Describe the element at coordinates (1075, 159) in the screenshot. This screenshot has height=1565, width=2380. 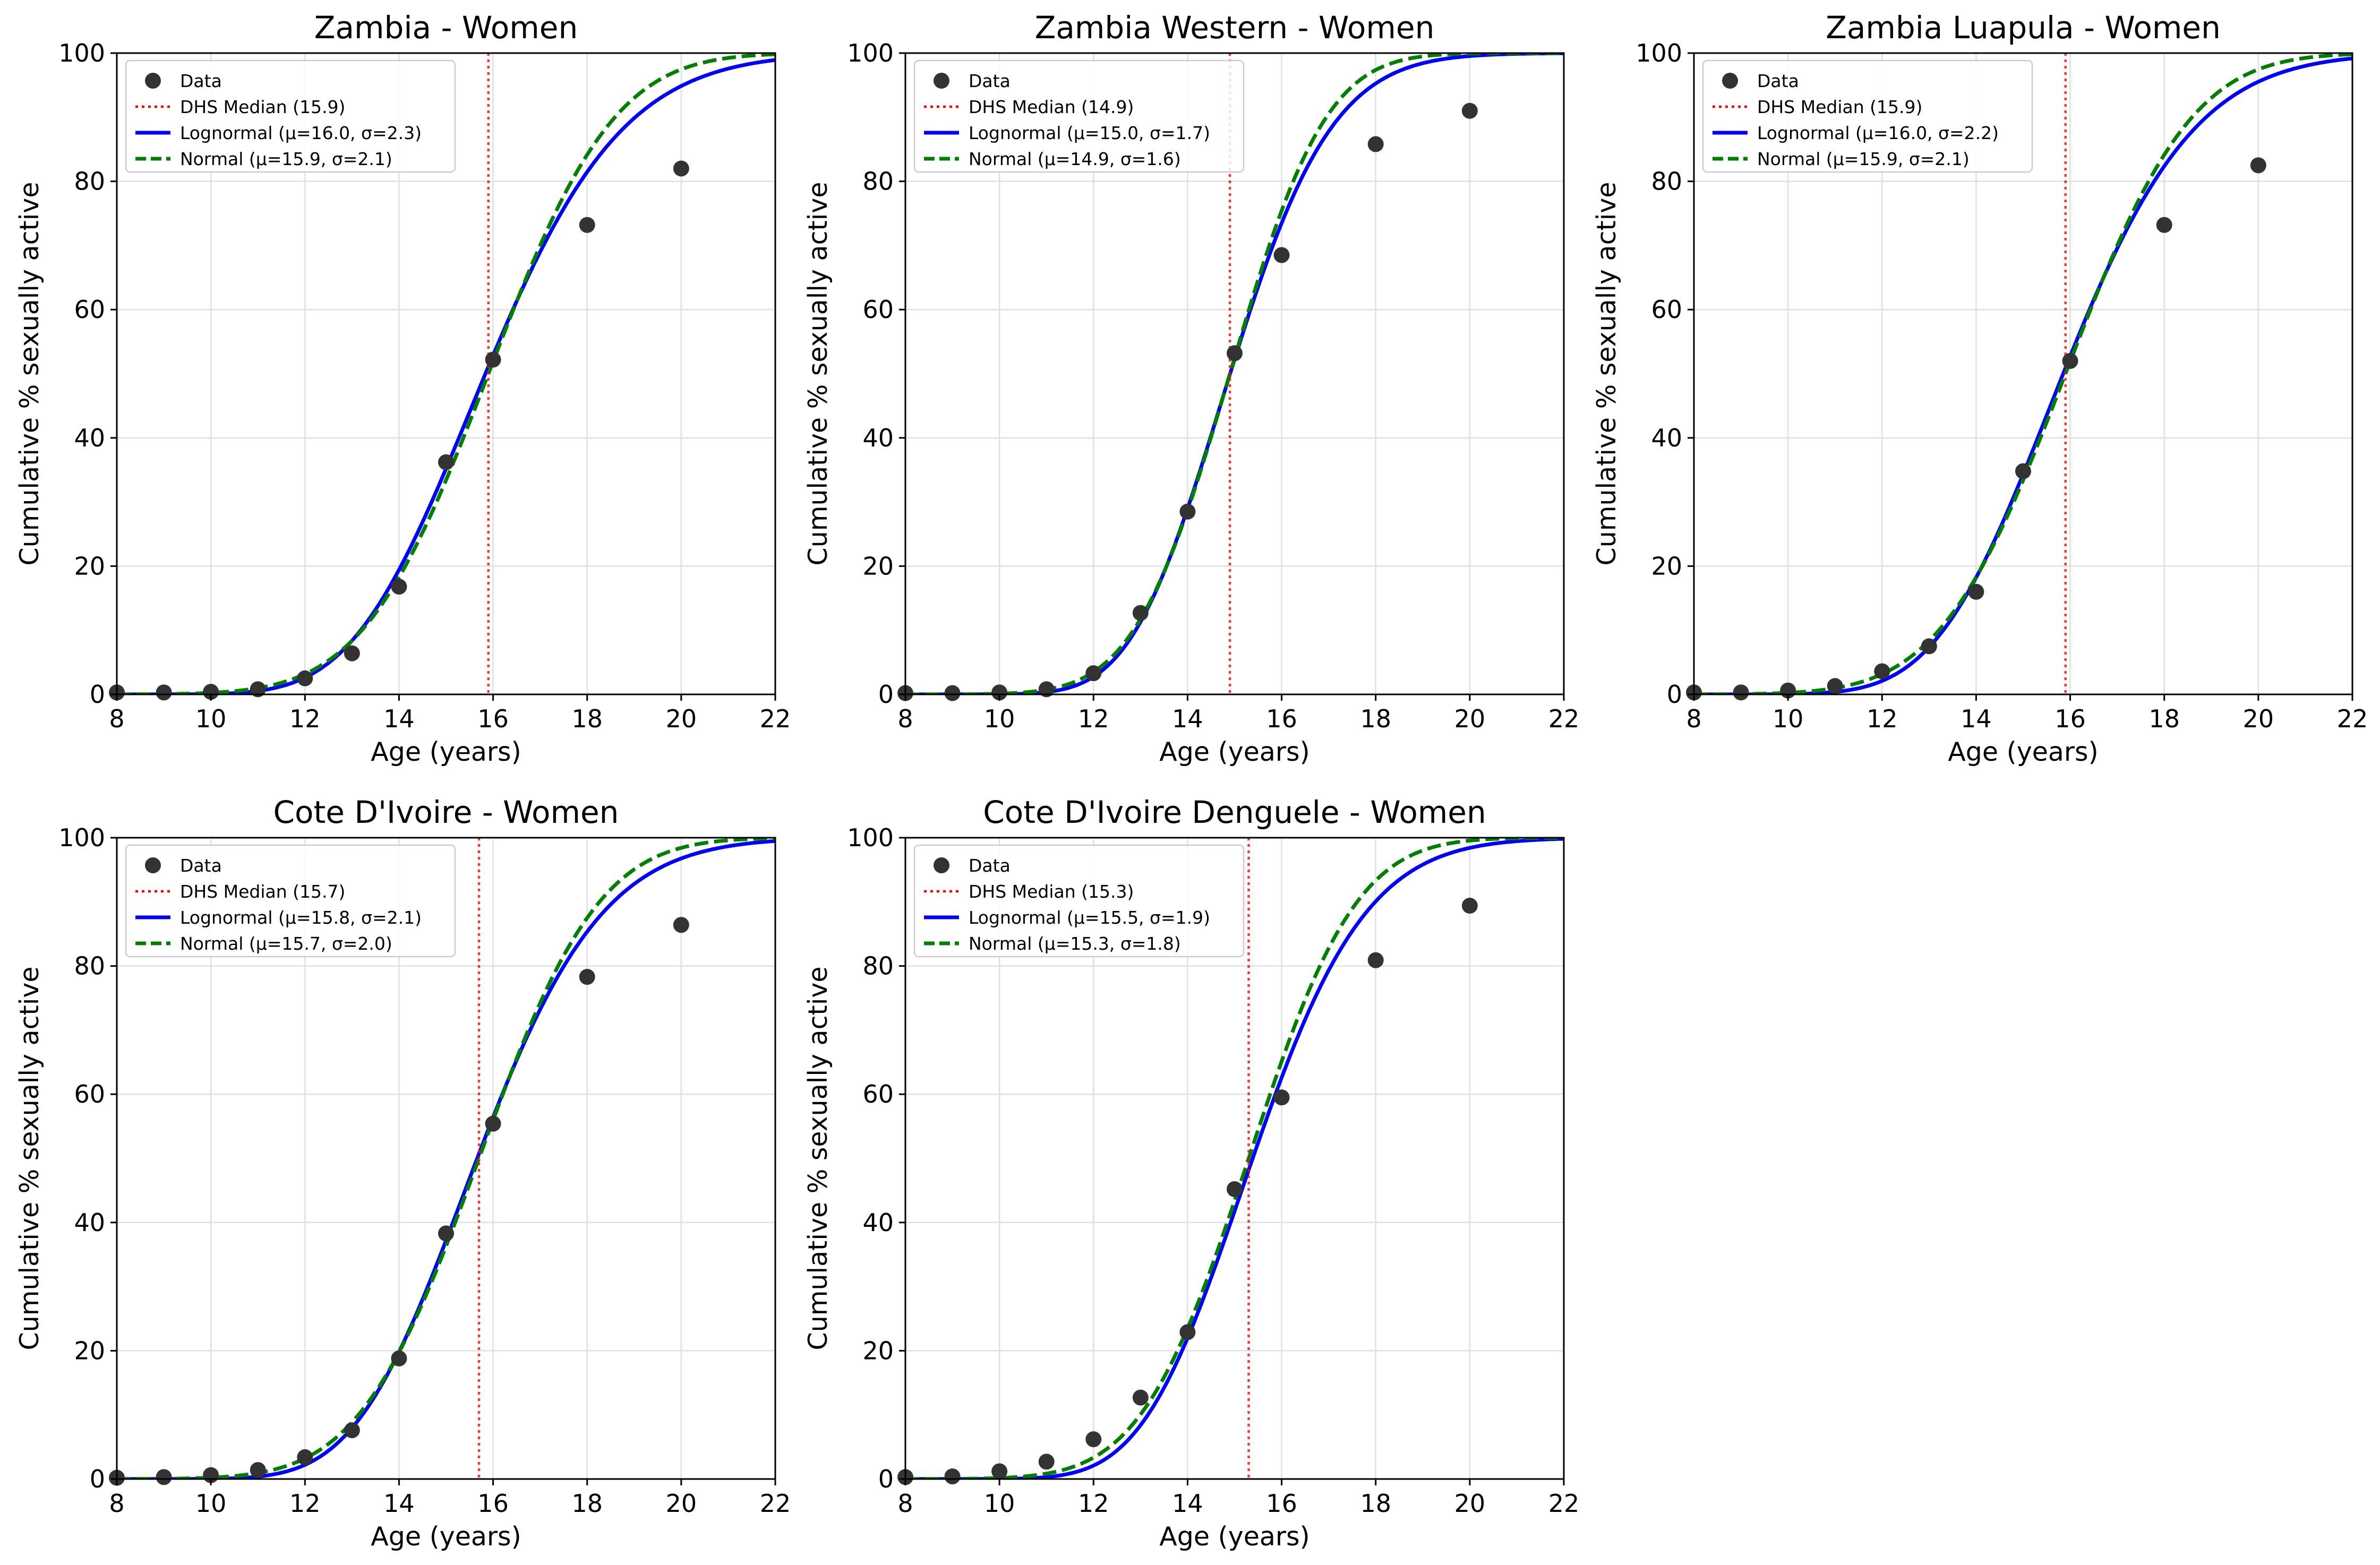
I see `legend-entry: Normal (μ=14.9, σ=1.6)` at that location.